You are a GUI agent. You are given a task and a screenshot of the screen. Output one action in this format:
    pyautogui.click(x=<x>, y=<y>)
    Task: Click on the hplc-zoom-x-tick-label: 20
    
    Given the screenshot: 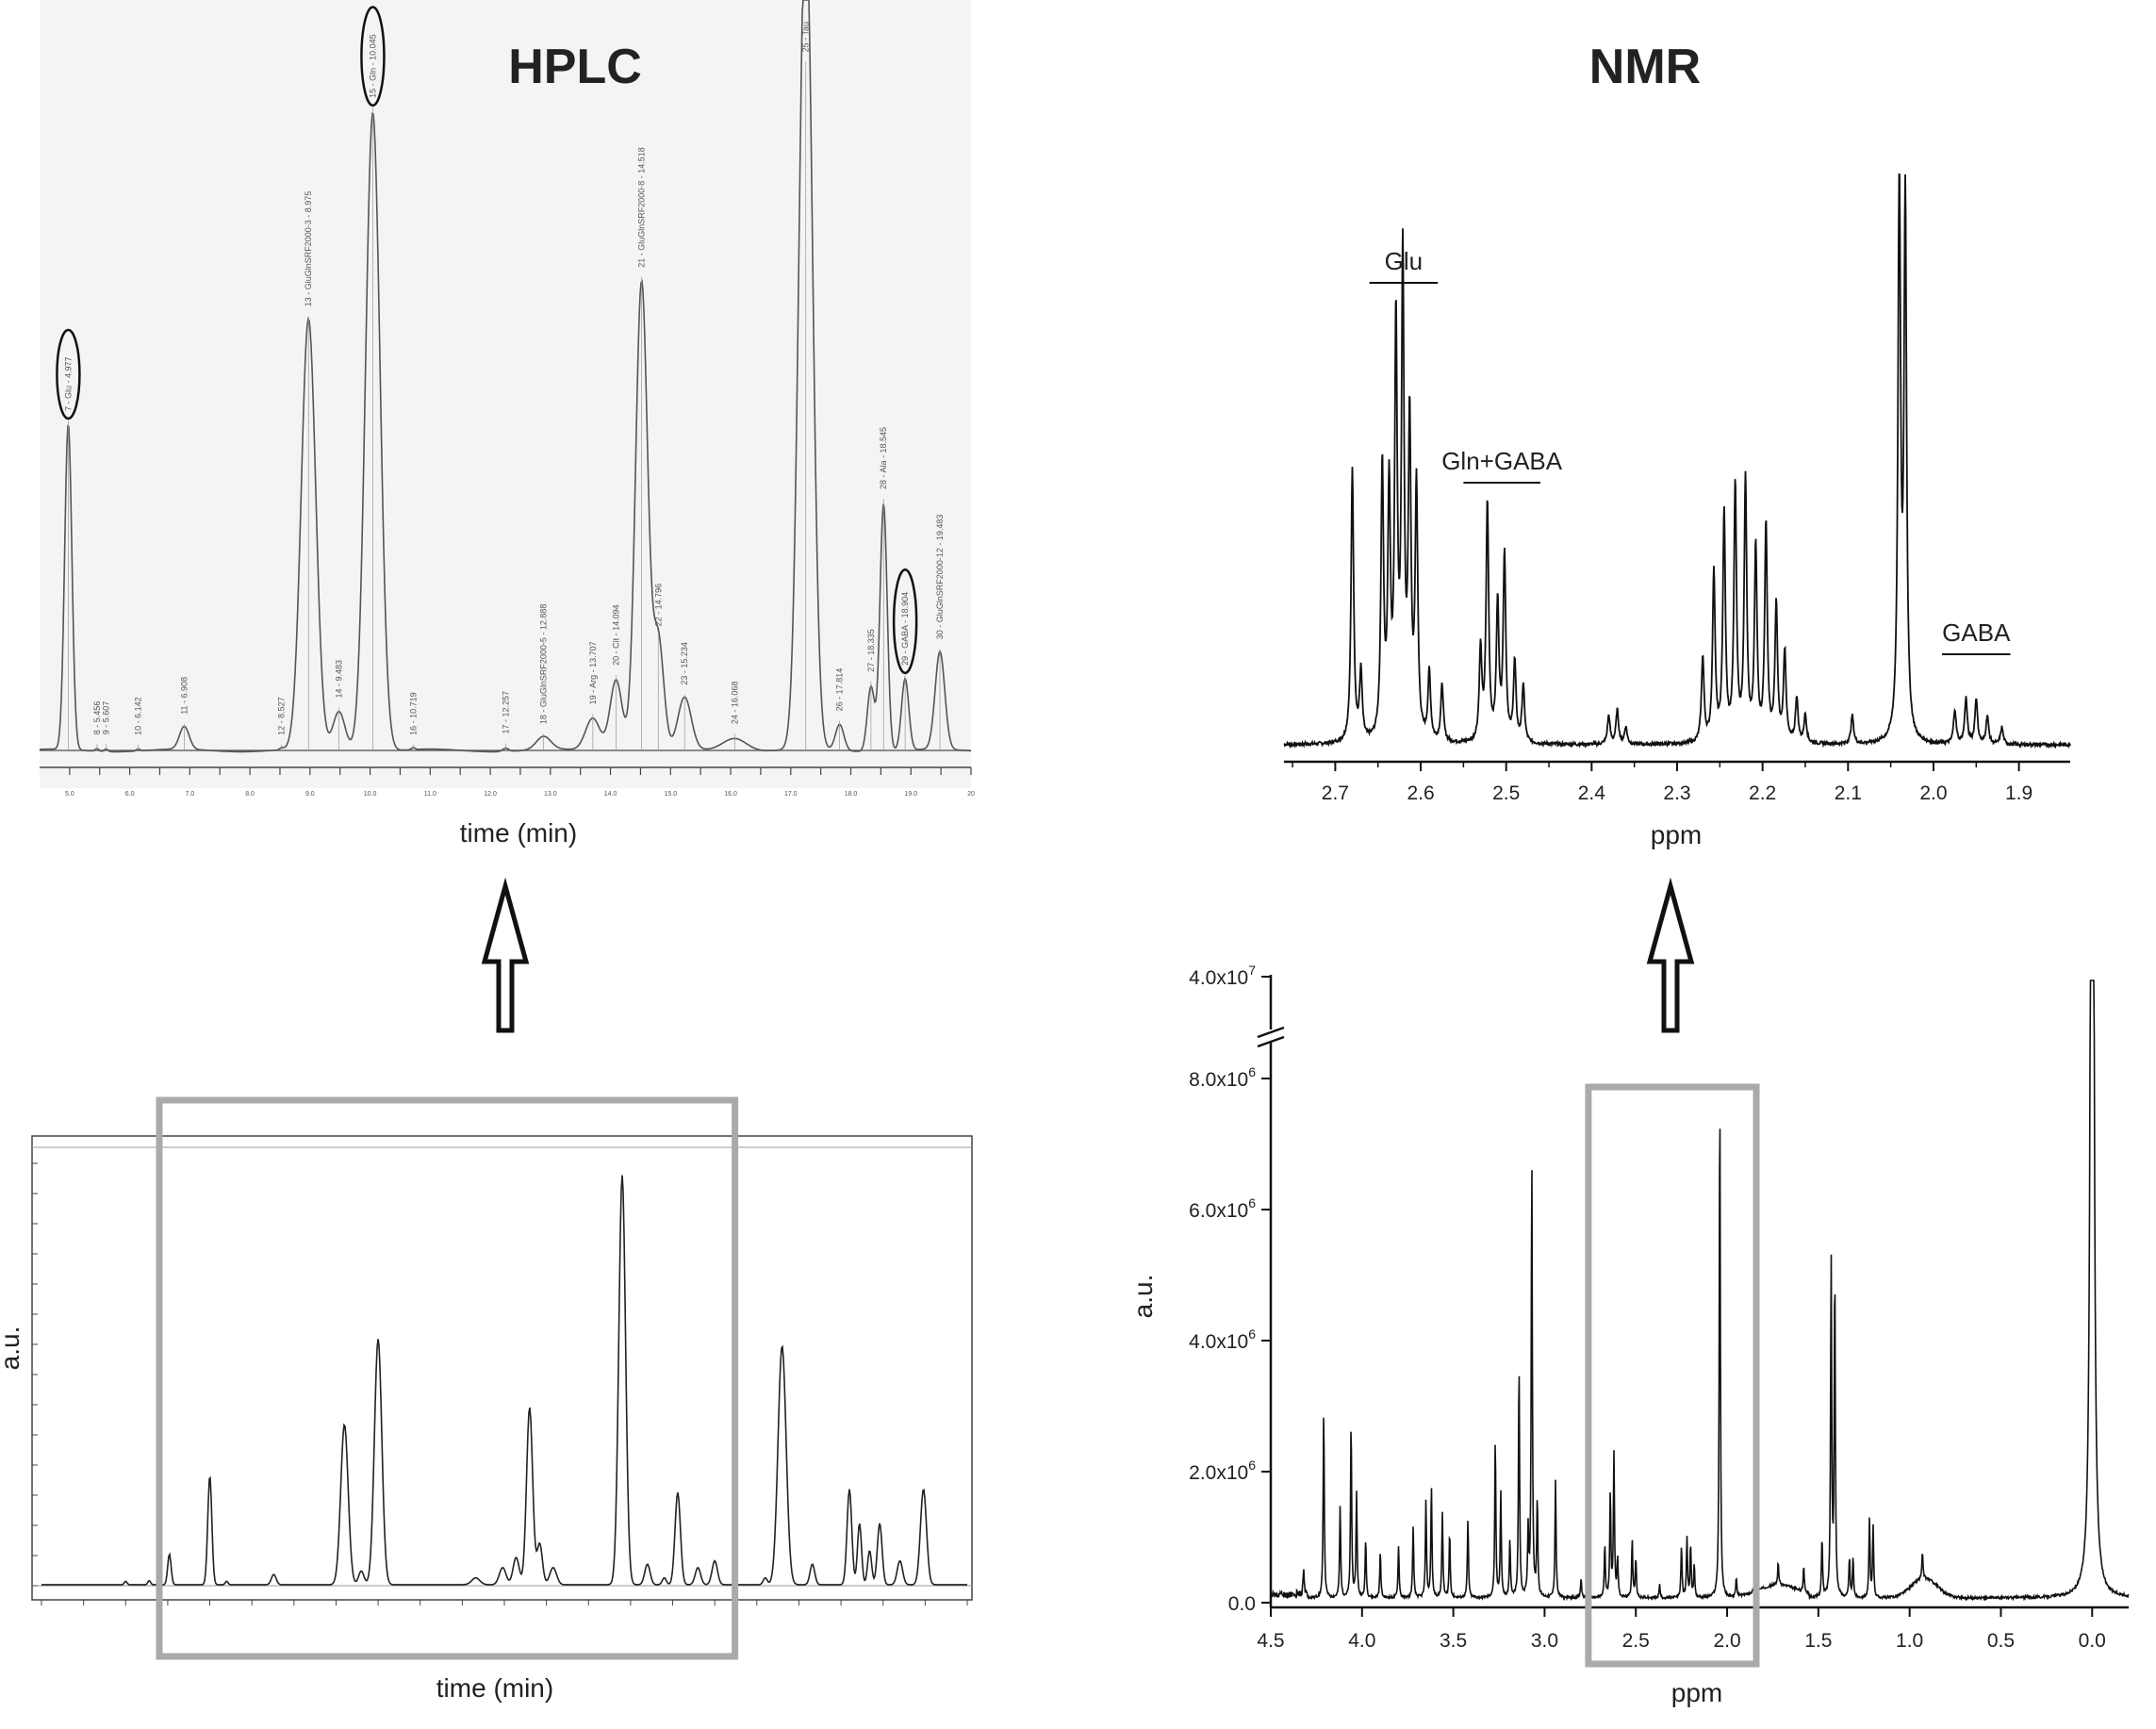 What is the action you would take?
    pyautogui.click(x=971, y=794)
    